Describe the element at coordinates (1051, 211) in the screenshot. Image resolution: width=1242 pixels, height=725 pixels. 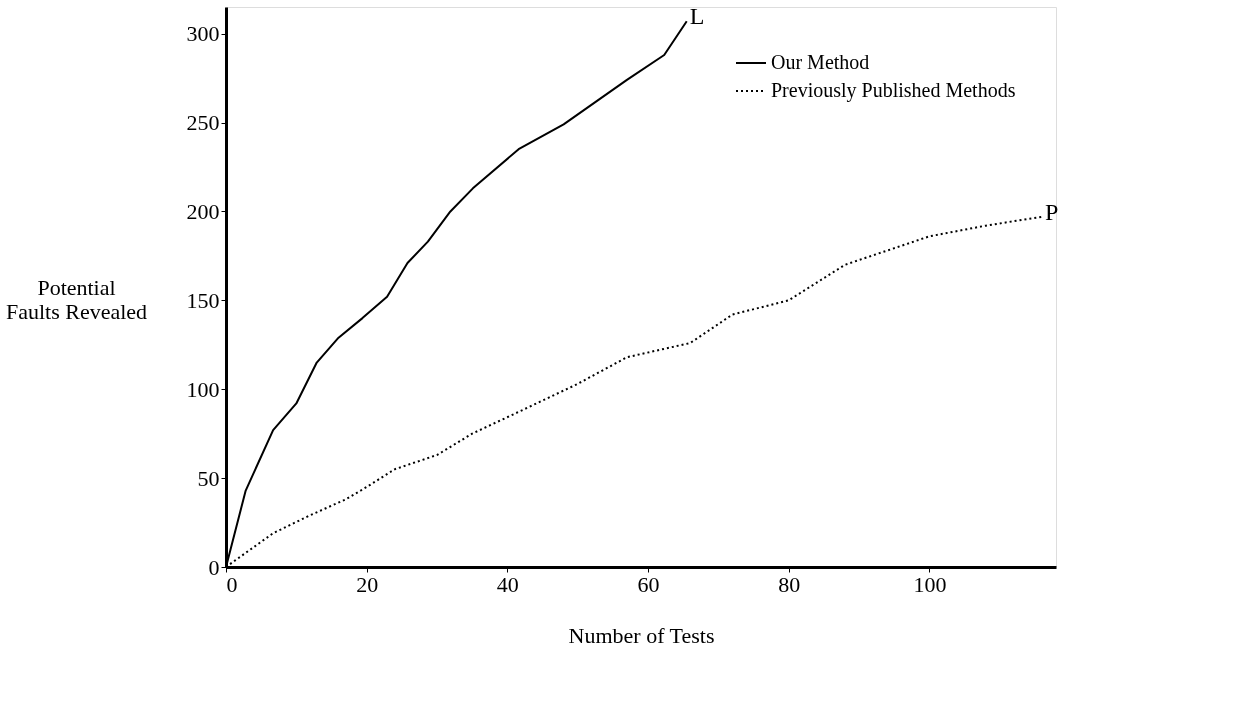
I see `annotation: P` at that location.